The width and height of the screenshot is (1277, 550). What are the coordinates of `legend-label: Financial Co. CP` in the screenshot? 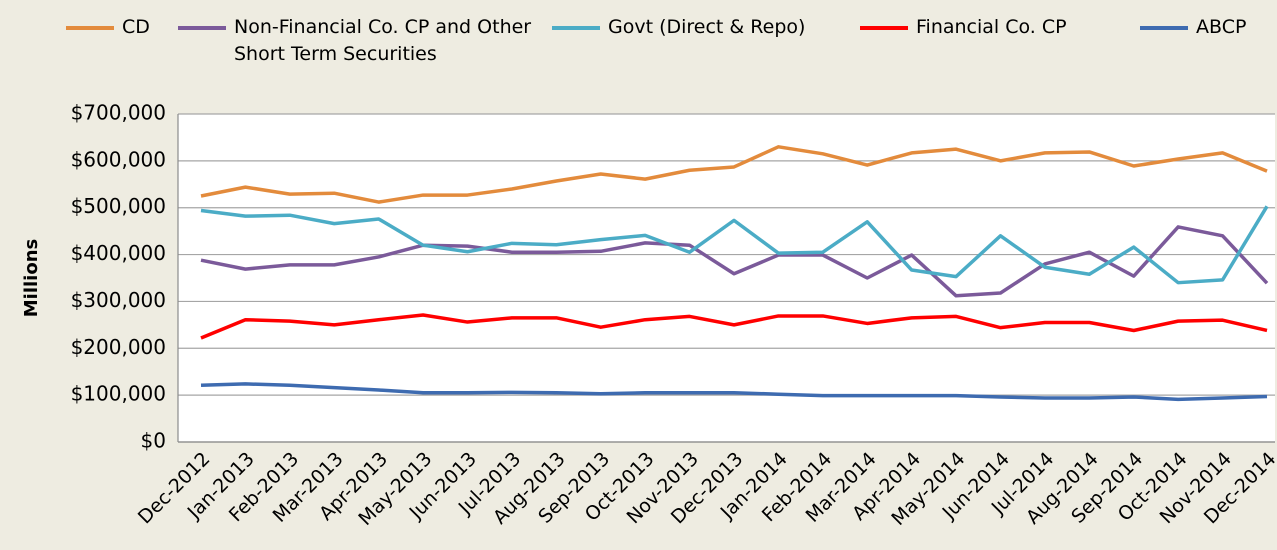 It's located at (991, 27).